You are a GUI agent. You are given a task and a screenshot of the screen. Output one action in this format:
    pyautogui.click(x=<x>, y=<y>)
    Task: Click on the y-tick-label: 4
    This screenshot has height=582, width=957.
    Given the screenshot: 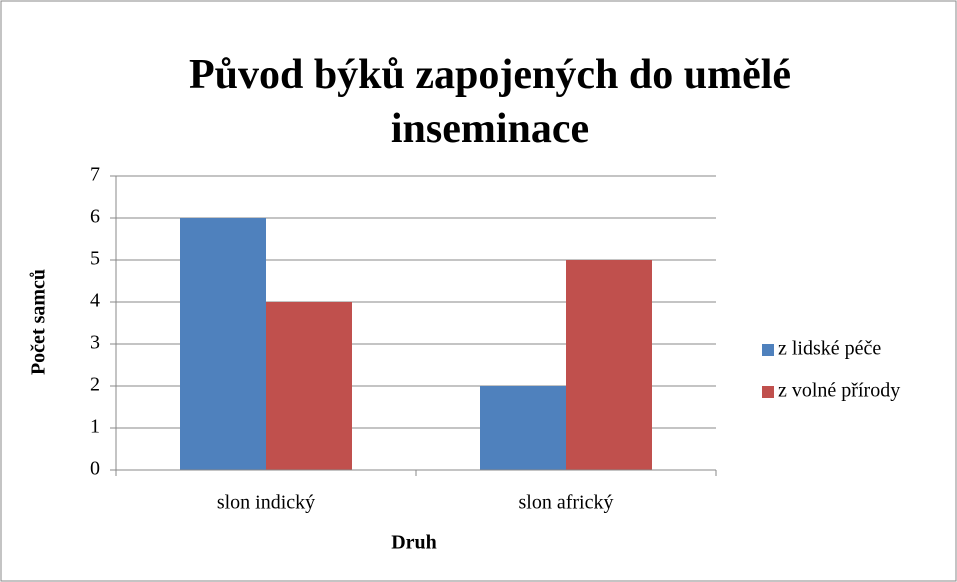 What is the action you would take?
    pyautogui.click(x=95, y=301)
    